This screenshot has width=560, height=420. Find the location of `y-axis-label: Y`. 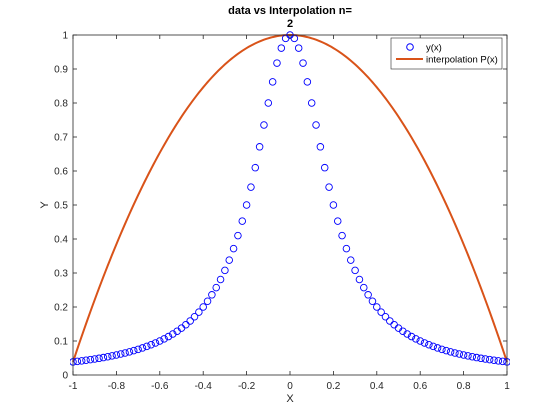

y-axis-label: Y is located at coordinates (45, 205).